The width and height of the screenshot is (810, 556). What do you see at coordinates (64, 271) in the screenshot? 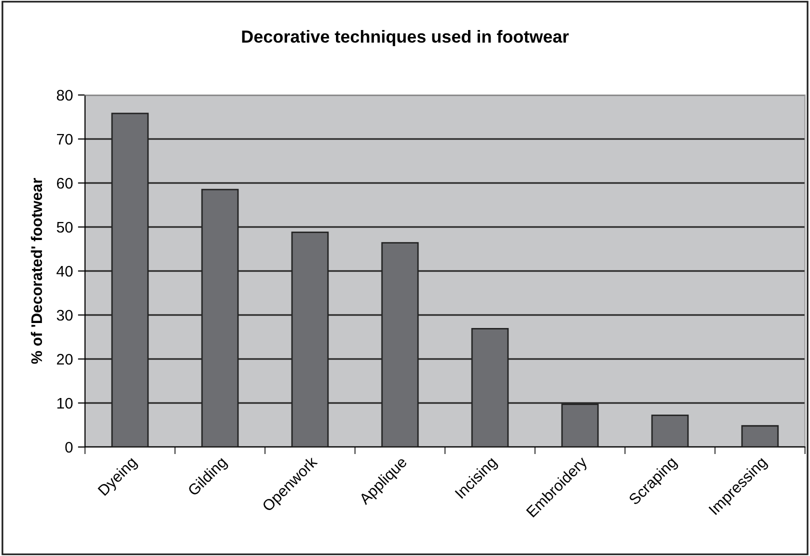
I see `y-tick-label: 40` at bounding box center [64, 271].